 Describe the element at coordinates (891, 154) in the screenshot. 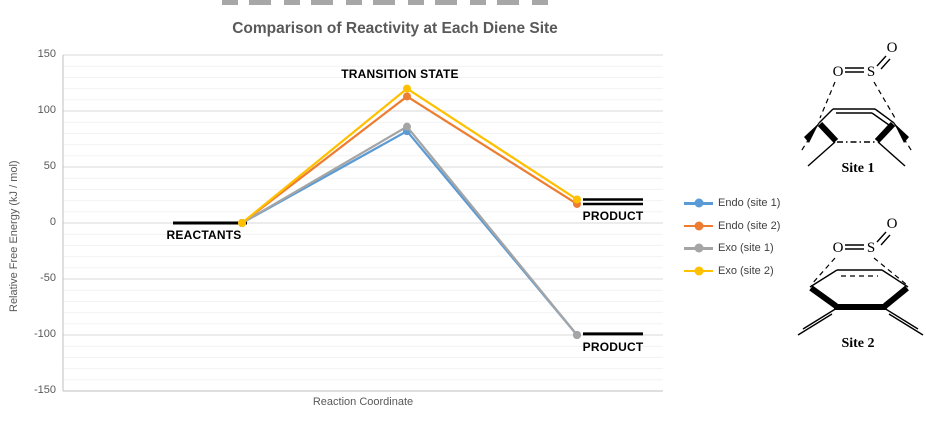

I see `diene-arm-right-b` at that location.